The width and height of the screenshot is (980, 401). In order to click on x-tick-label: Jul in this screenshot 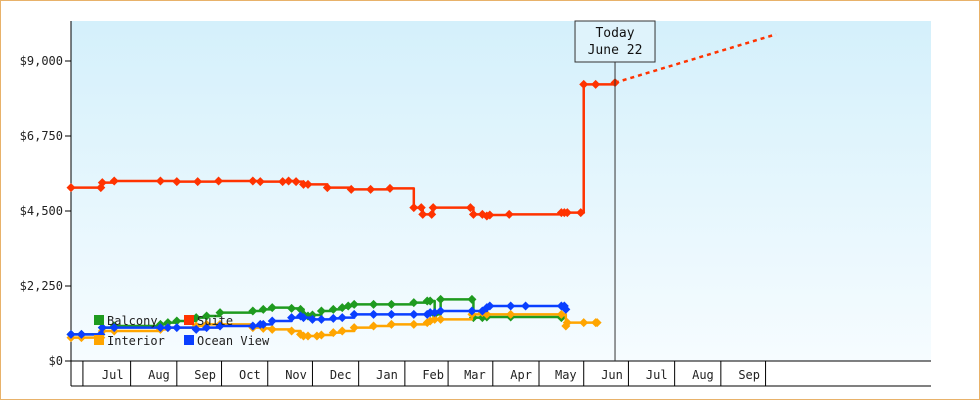, I will do `click(113, 375)`.